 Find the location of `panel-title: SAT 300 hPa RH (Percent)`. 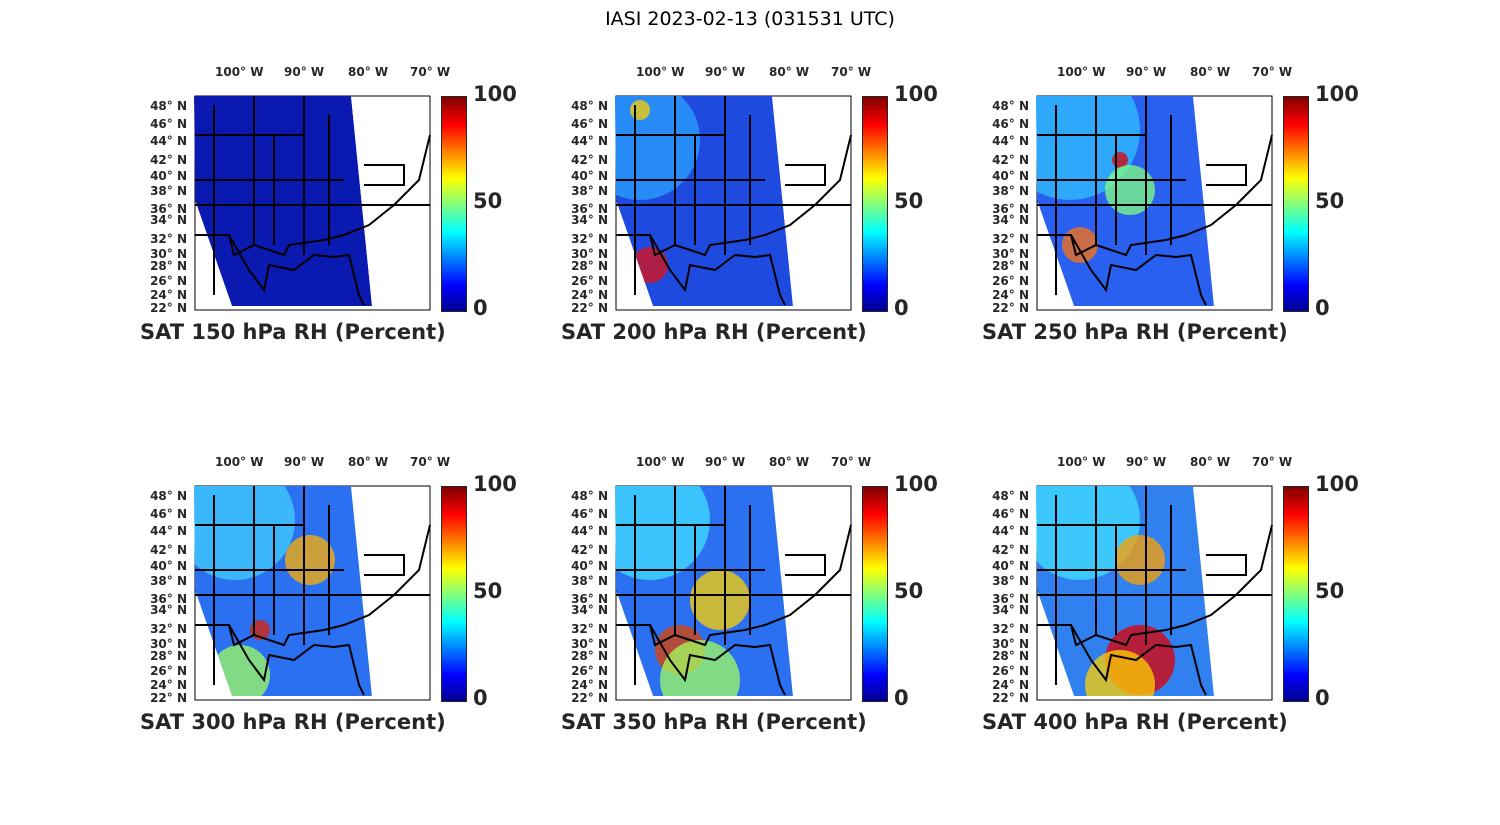

panel-title: SAT 300 hPa RH (Percent) is located at coordinates (293, 722).